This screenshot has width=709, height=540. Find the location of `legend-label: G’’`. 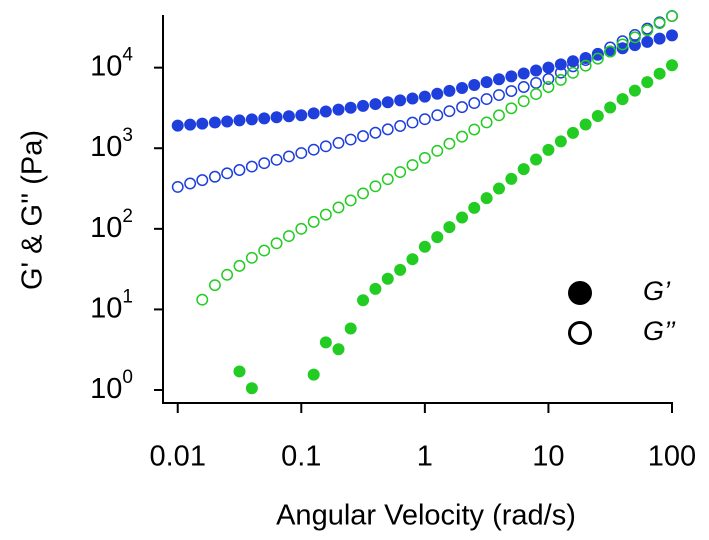

legend-label: G’’ is located at coordinates (659, 331).